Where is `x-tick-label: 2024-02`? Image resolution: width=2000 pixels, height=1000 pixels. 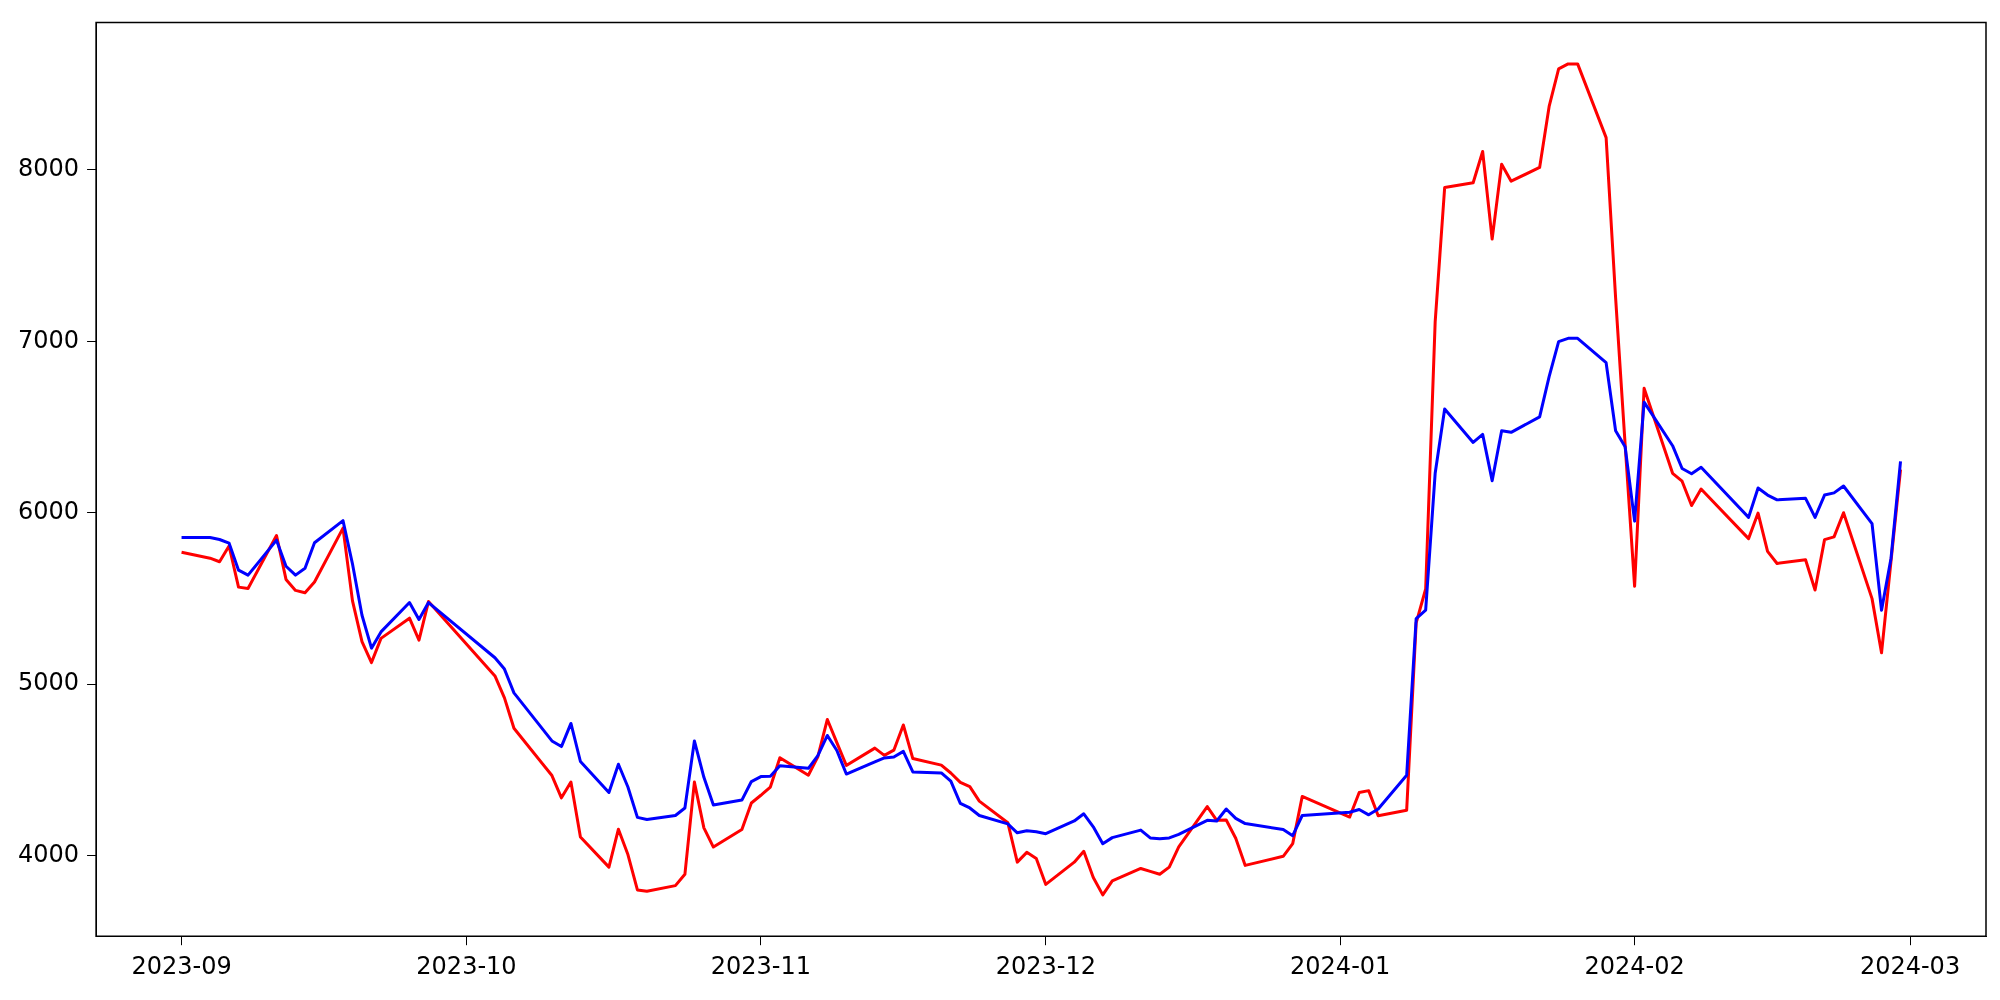
x-tick-label: 2024-02 is located at coordinates (1634, 965).